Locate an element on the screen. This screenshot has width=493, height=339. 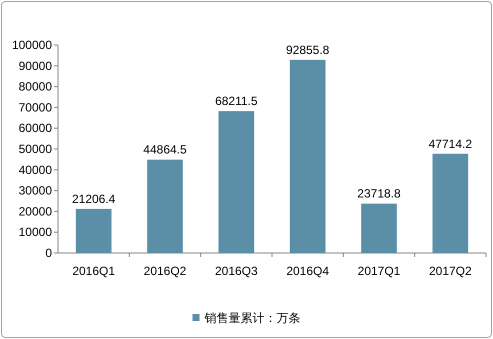
x-tick-label: 2016Q2 is located at coordinates (165, 271).